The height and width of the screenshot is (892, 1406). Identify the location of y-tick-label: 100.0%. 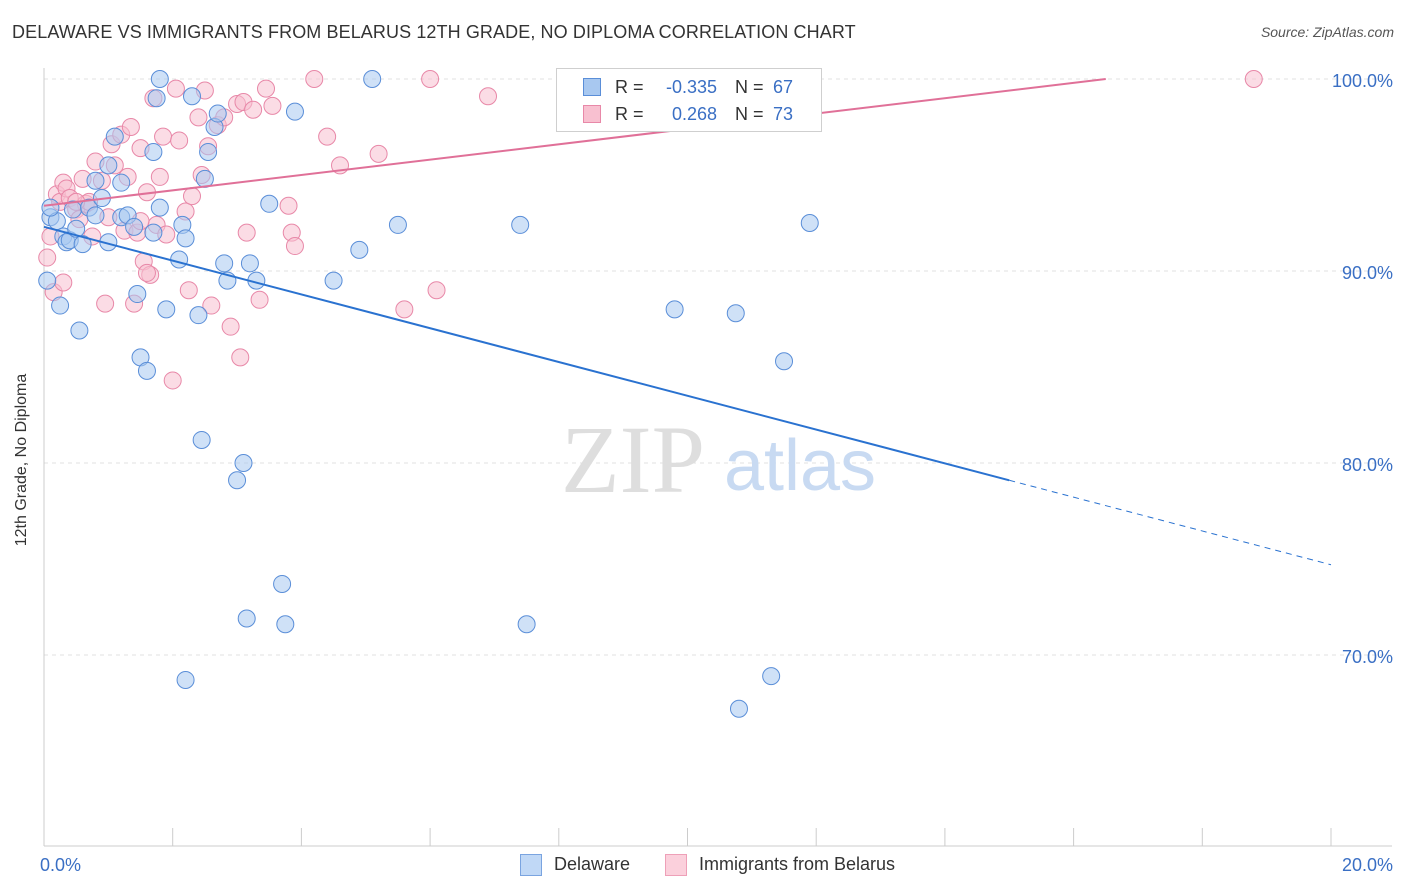
(1362, 81).